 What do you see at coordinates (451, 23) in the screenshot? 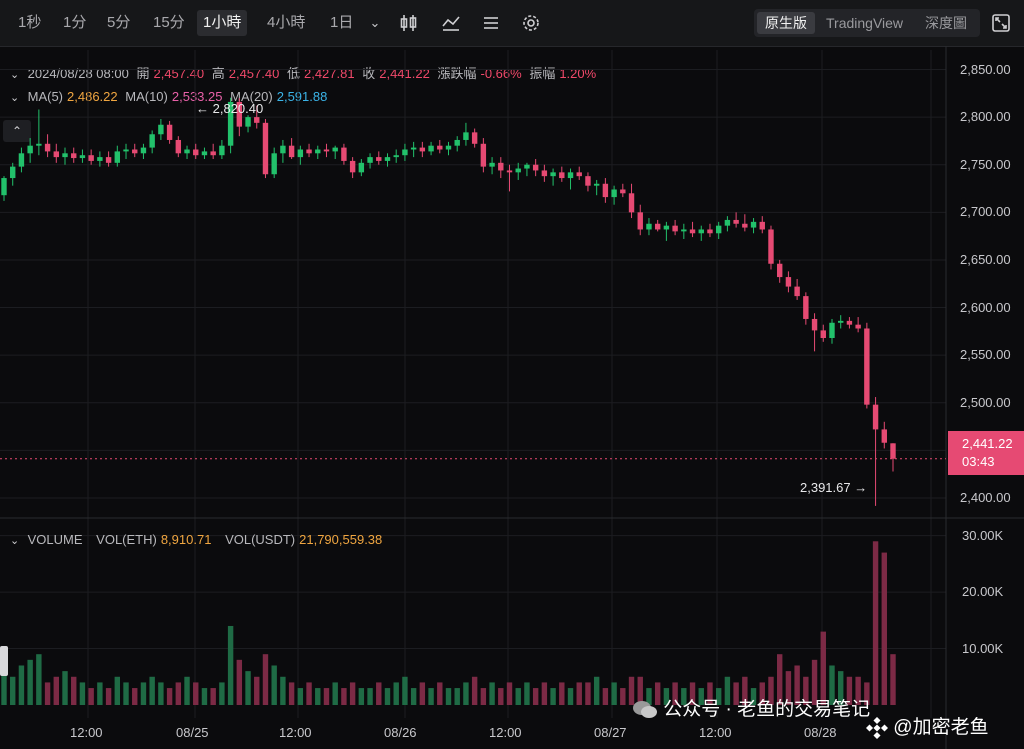
I see `indicator-icon` at bounding box center [451, 23].